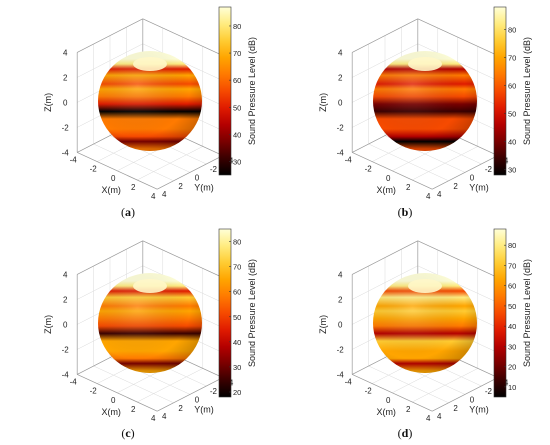 Image resolution: width=550 pixels, height=445 pixels. What do you see at coordinates (128, 433) in the screenshot?
I see `panel-caption-c: (c)` at bounding box center [128, 433].